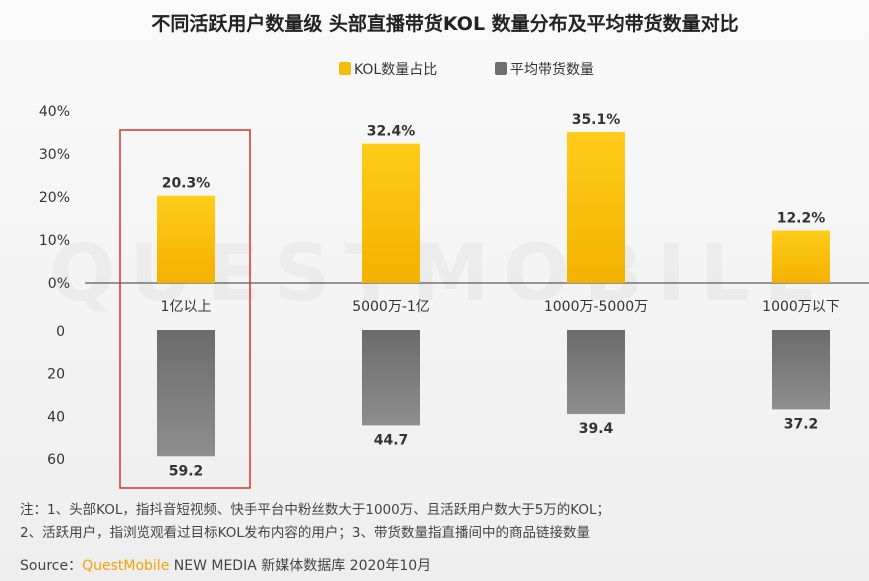 The height and width of the screenshot is (581, 869). I want to click on source-brand: QuestMobile, so click(126, 566).